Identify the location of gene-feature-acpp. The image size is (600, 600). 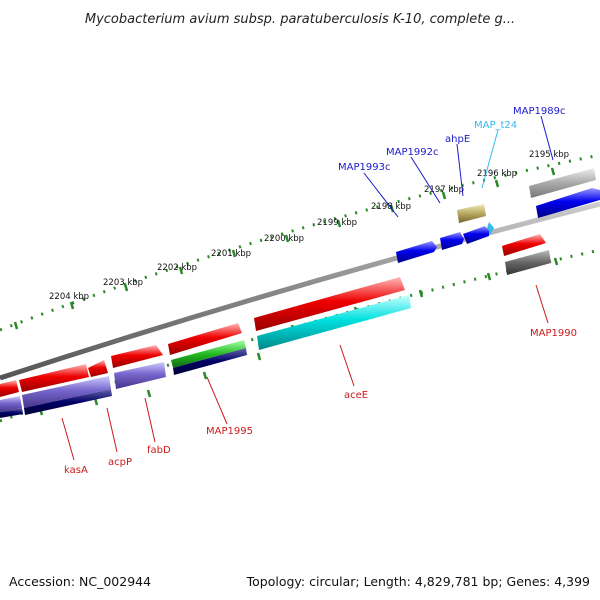
(98, 368).